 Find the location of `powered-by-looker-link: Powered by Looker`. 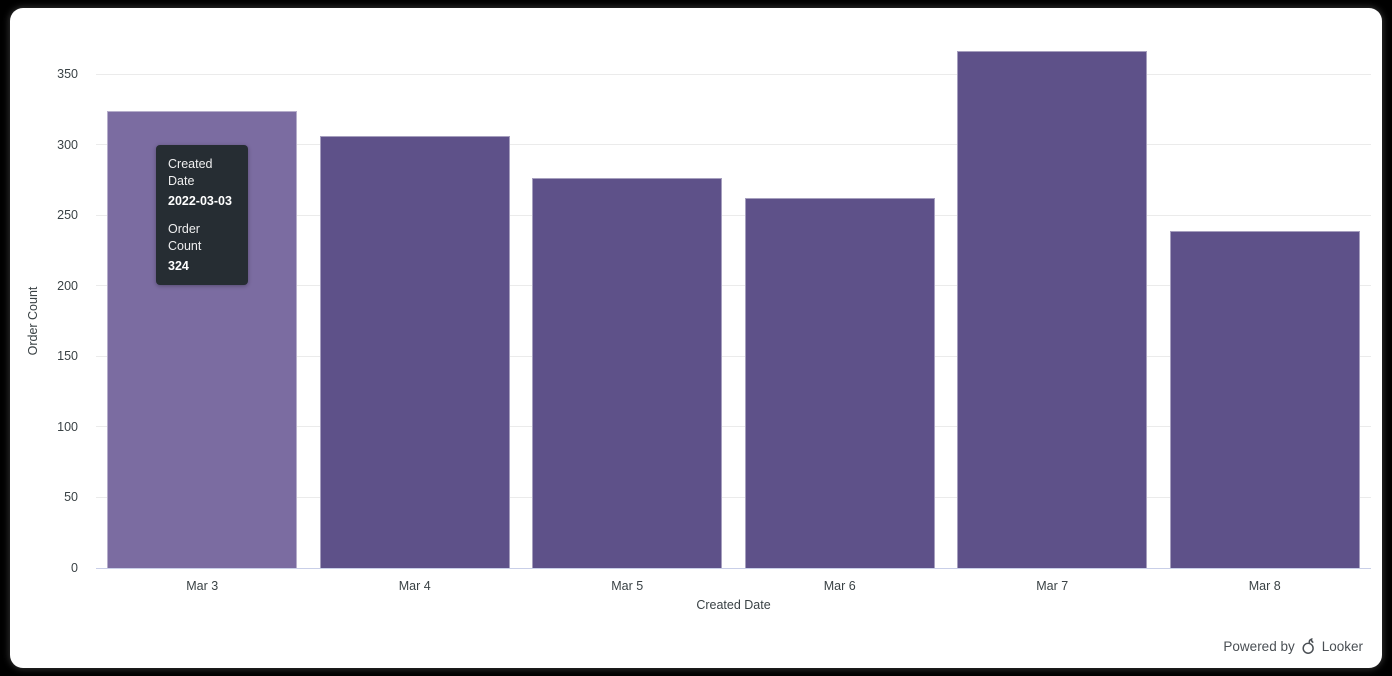

powered-by-looker-link: Powered by Looker is located at coordinates (1293, 646).